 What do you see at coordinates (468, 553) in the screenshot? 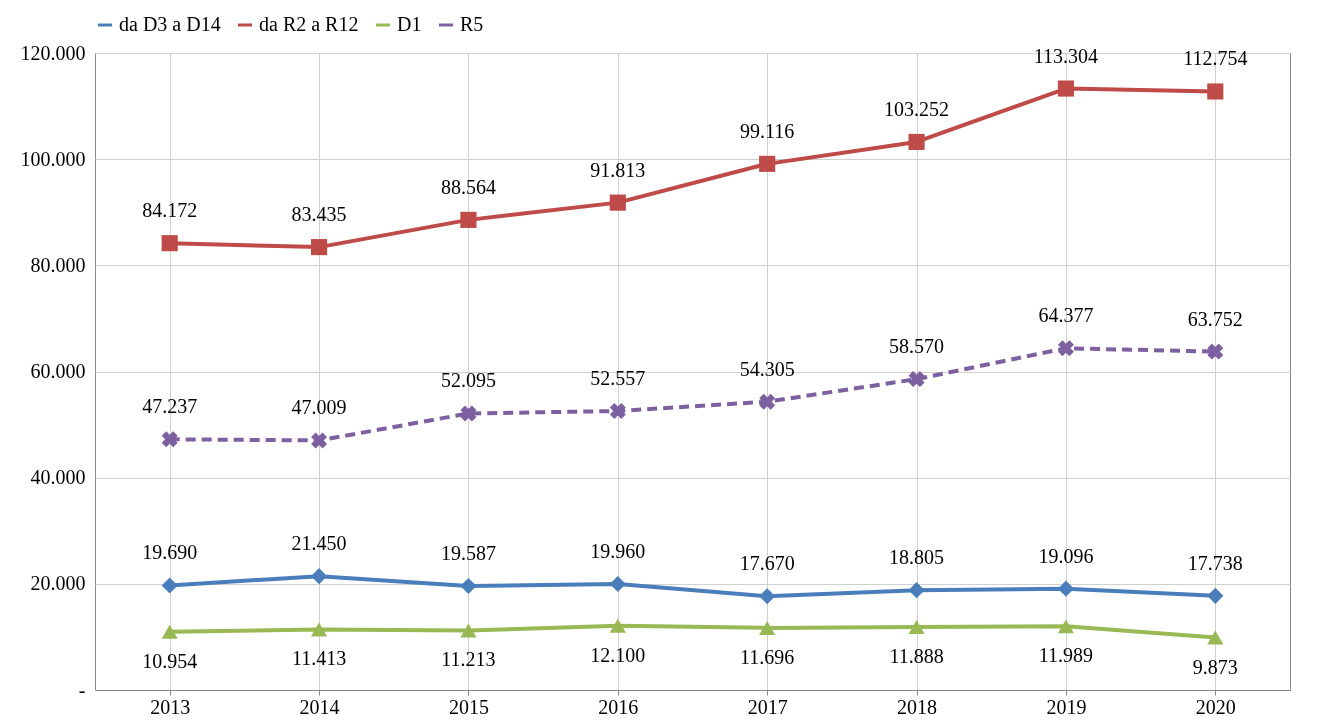
I see `data-label: 19.587` at bounding box center [468, 553].